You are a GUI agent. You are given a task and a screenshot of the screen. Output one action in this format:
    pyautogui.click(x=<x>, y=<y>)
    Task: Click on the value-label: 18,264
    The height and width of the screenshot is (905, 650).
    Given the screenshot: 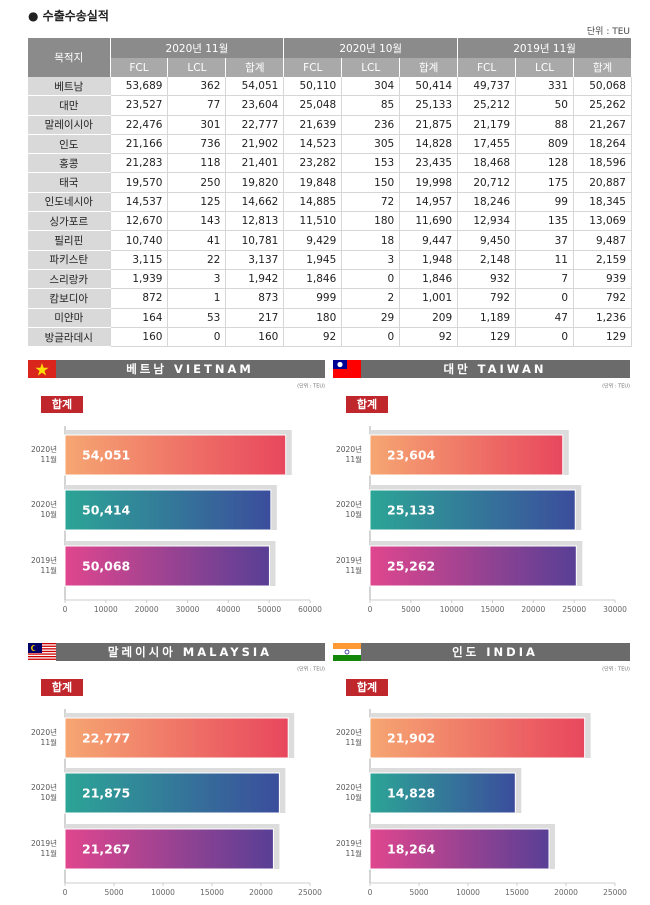 What is the action you would take?
    pyautogui.click(x=411, y=849)
    